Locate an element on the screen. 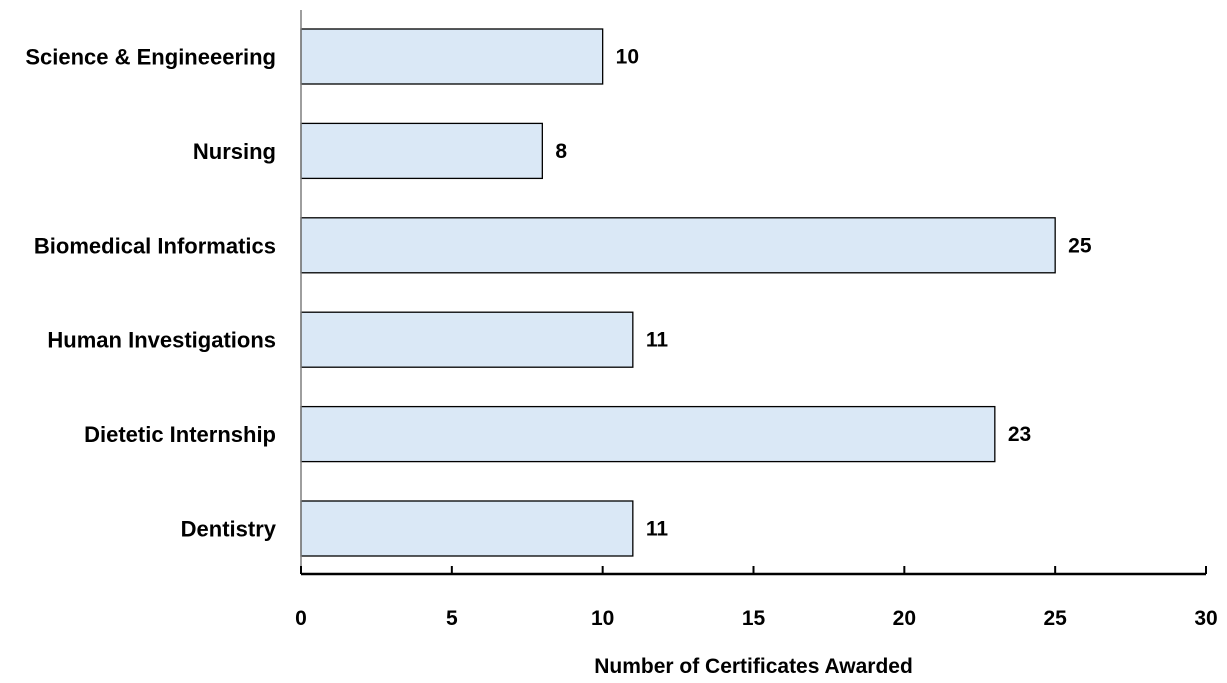 This screenshot has width=1227, height=683. x-axis-title: Number of Certificates Awarded is located at coordinates (753, 666).